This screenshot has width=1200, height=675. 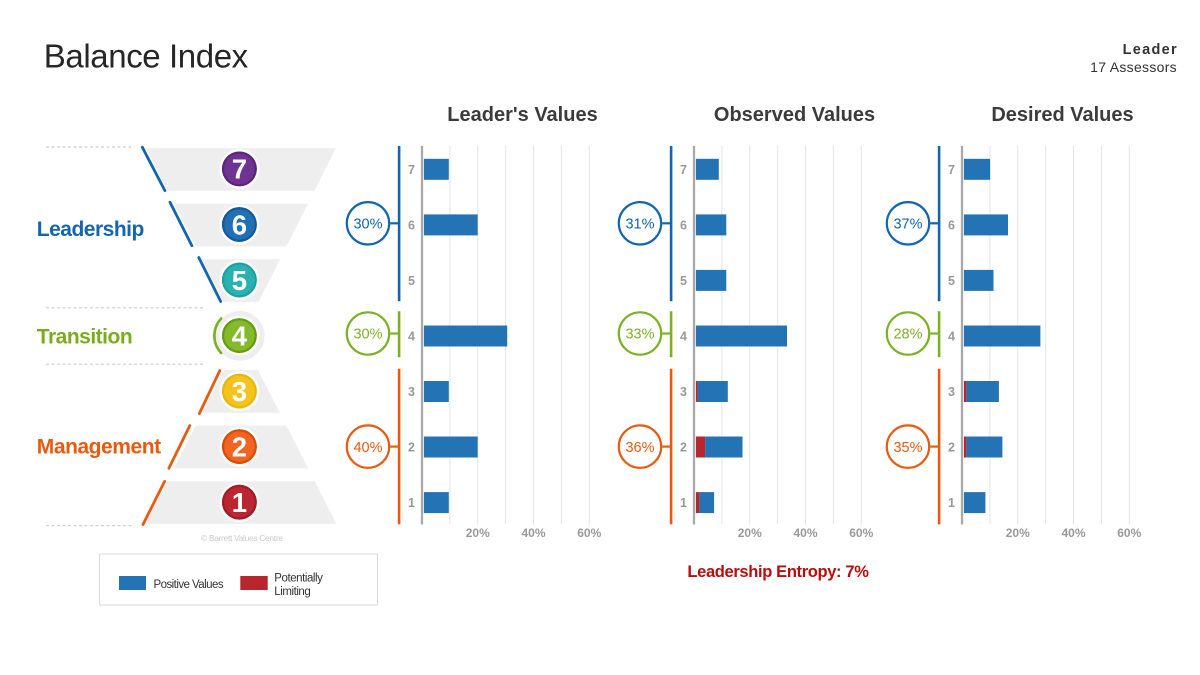 I want to click on svg-text: Positive Values, so click(x=189, y=585).